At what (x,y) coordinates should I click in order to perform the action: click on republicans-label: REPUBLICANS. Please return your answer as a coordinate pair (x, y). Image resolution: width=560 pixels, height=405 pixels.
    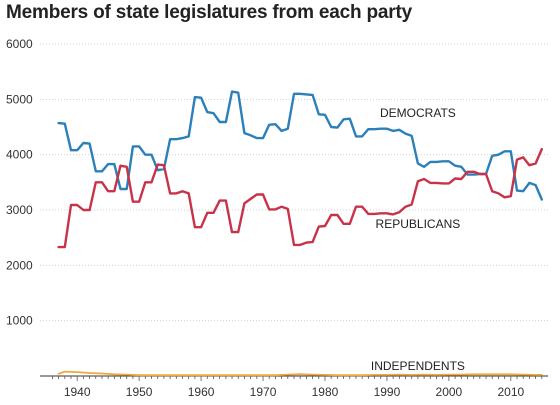
    Looking at the image, I should click on (418, 224).